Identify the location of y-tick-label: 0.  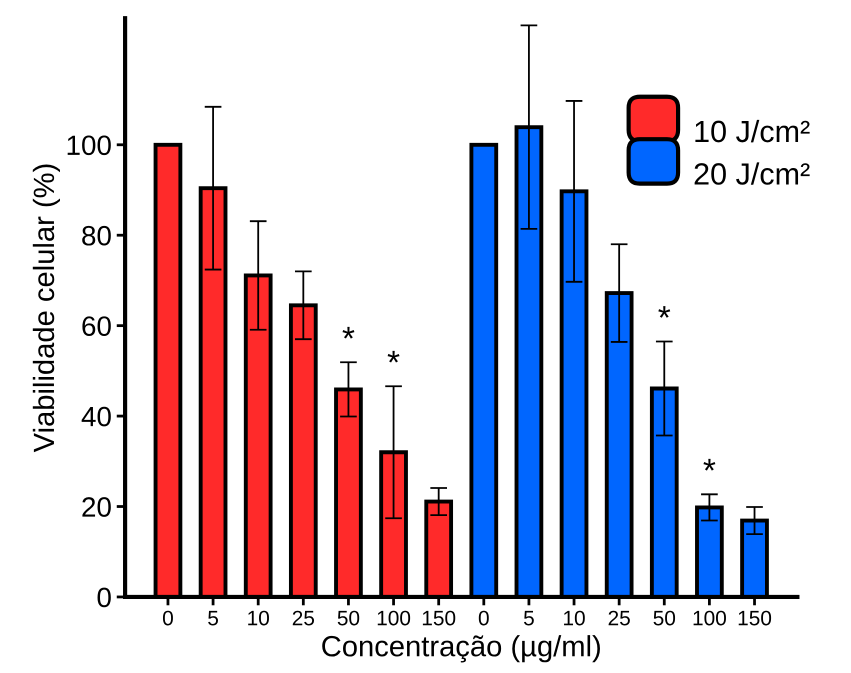
(104, 598).